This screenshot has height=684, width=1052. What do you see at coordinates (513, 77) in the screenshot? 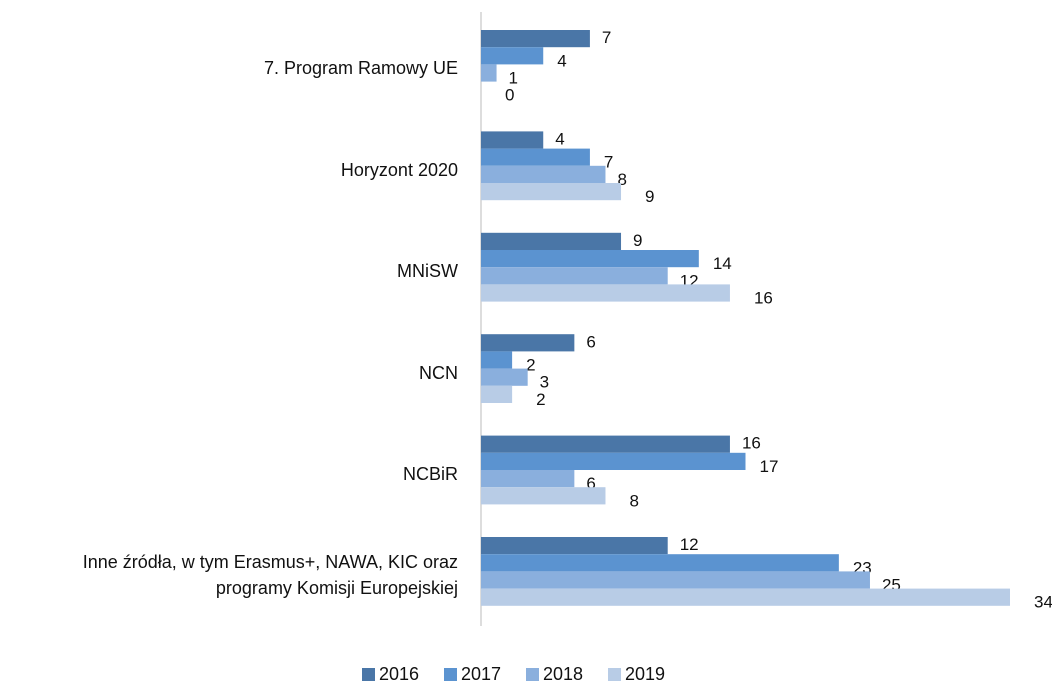
I see `value-label: 1` at bounding box center [513, 77].